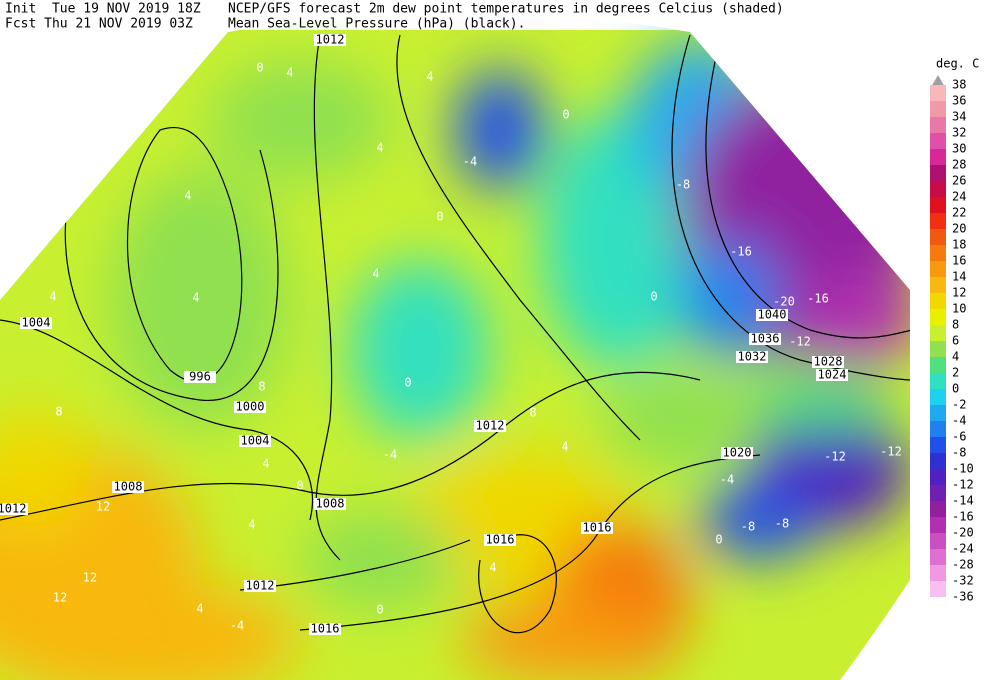 This screenshot has height=680, width=1000. I want to click on dewpoint-label: -16, so click(741, 252).